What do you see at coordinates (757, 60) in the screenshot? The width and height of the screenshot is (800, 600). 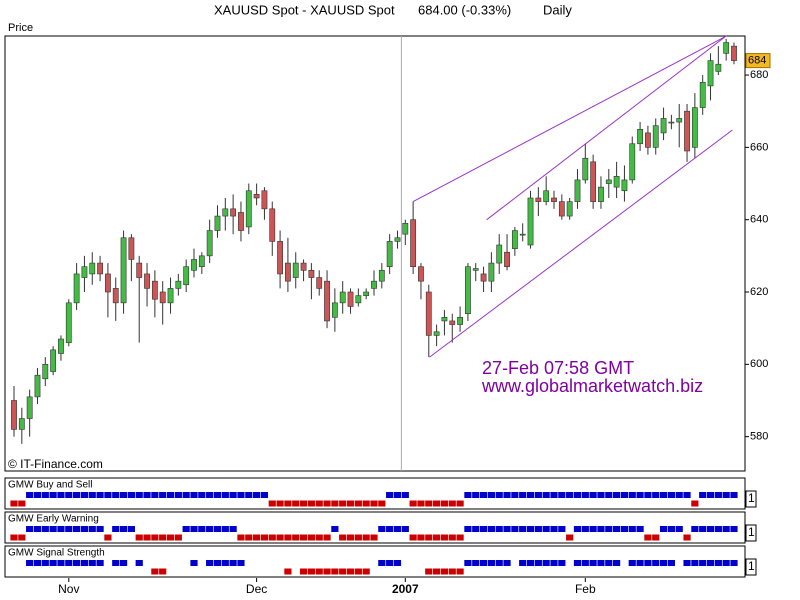 I see `last-price-label: 684` at bounding box center [757, 60].